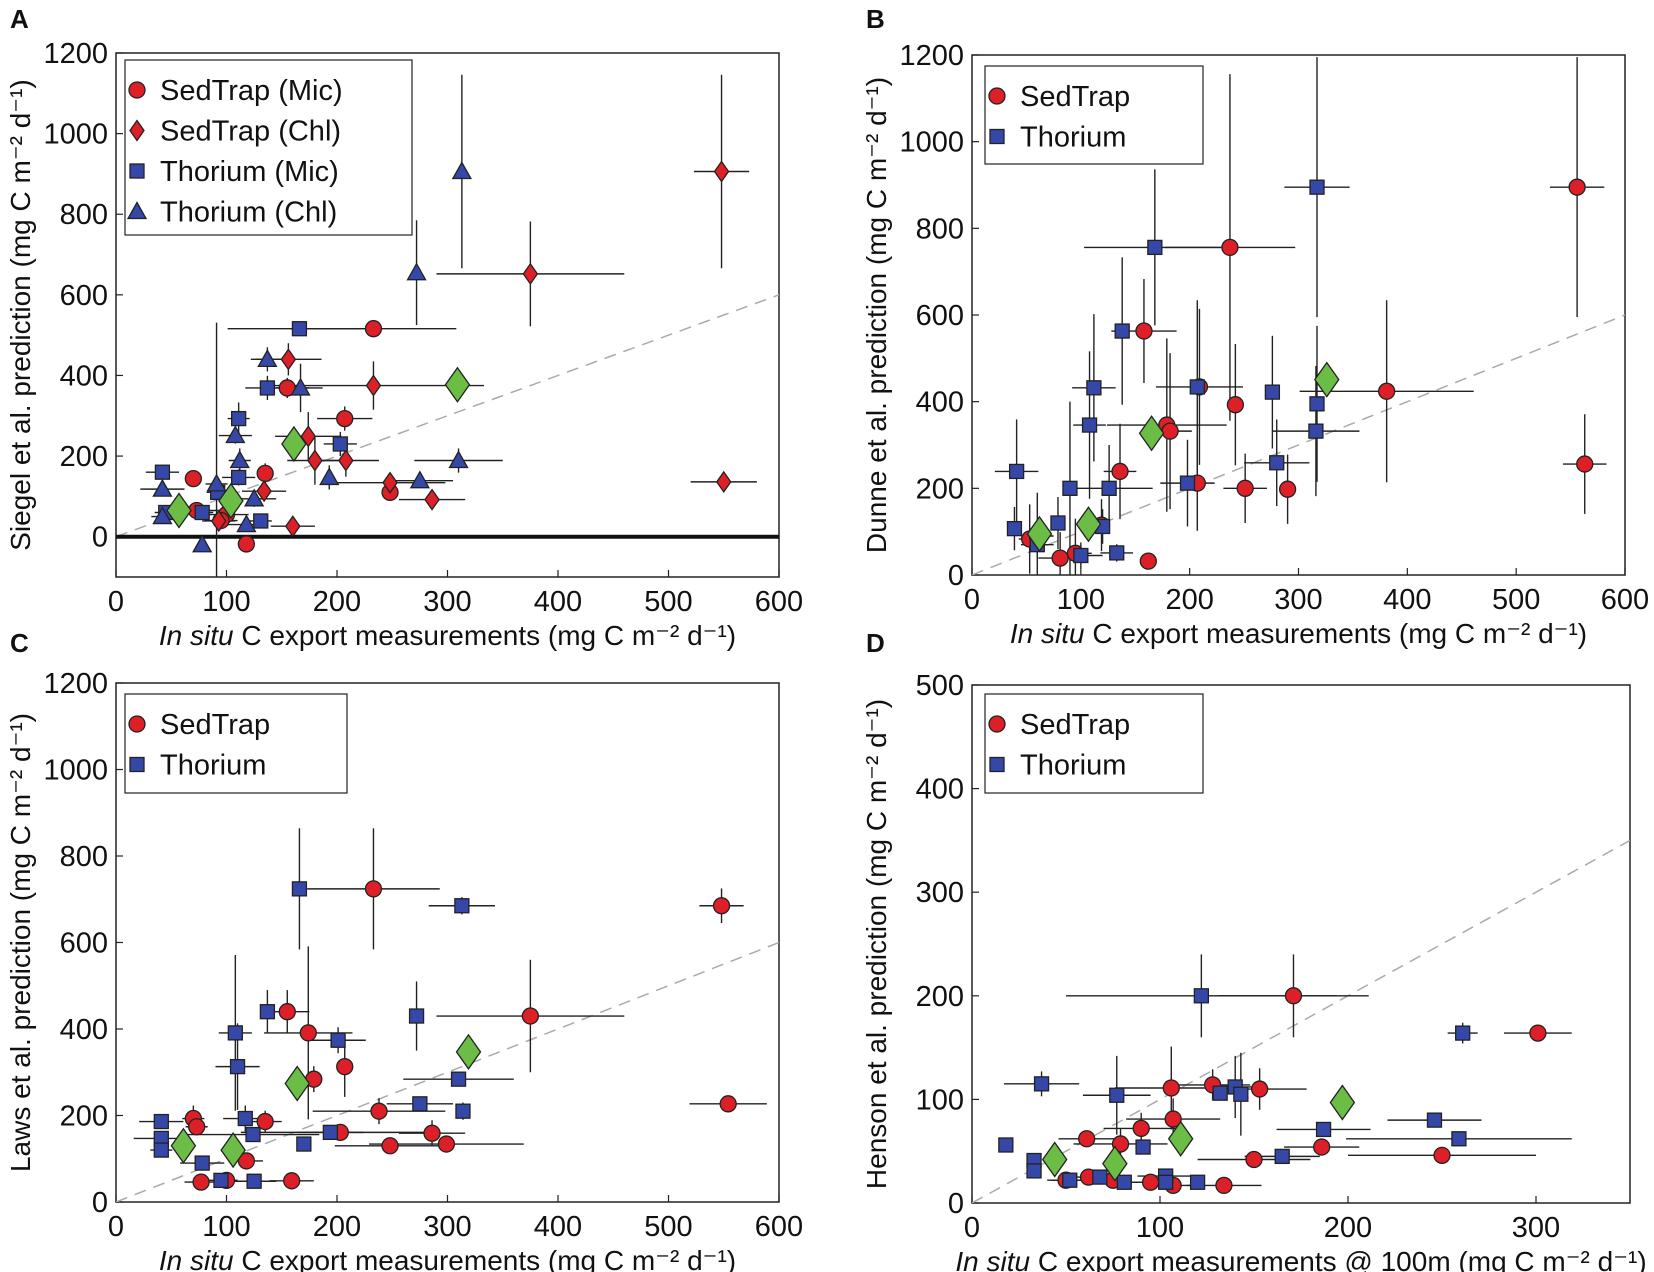 The height and width of the screenshot is (1272, 1654). Describe the element at coordinates (940, 686) in the screenshot. I see `y-tick-label: 500` at that location.